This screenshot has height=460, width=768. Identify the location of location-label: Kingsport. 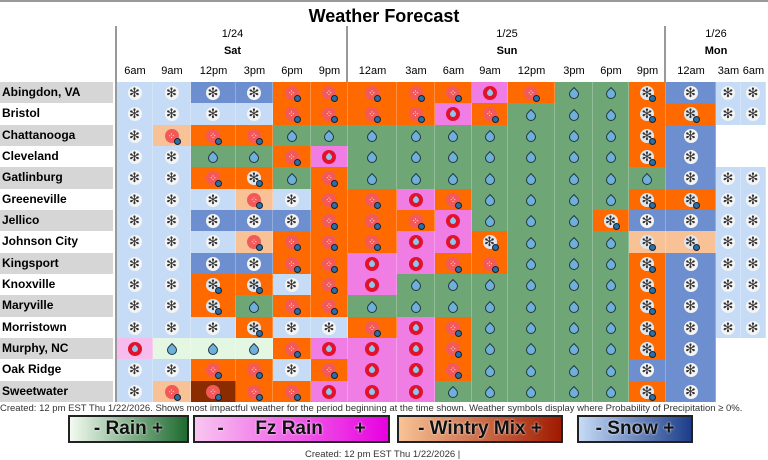
(56, 263).